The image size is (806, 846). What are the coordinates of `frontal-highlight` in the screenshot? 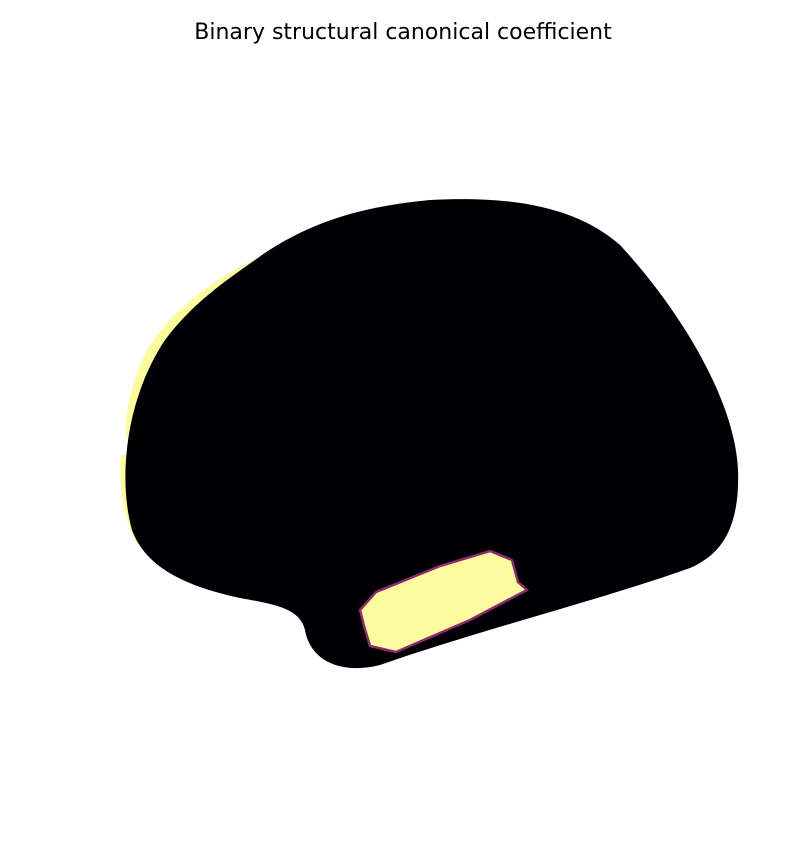 It's located at (198, 346).